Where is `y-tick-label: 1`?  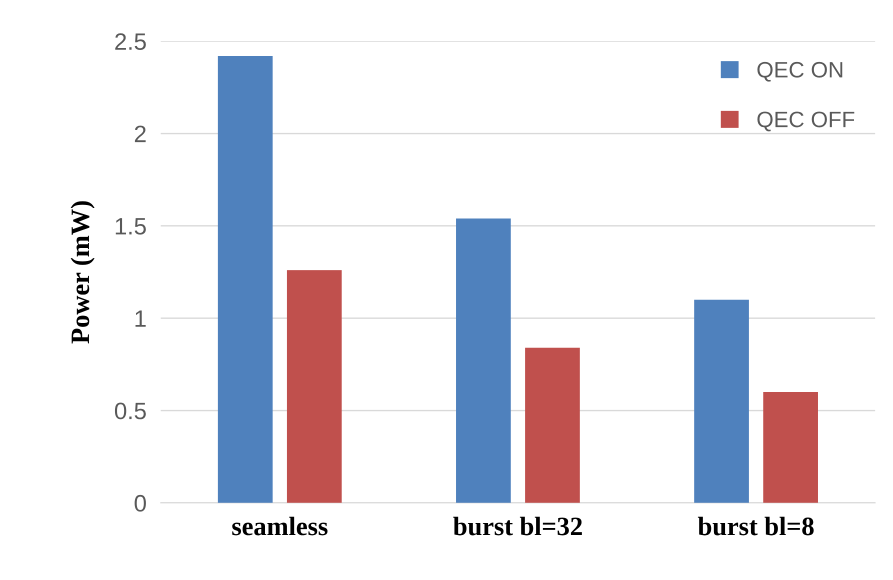 y-tick-label: 1 is located at coordinates (141, 318).